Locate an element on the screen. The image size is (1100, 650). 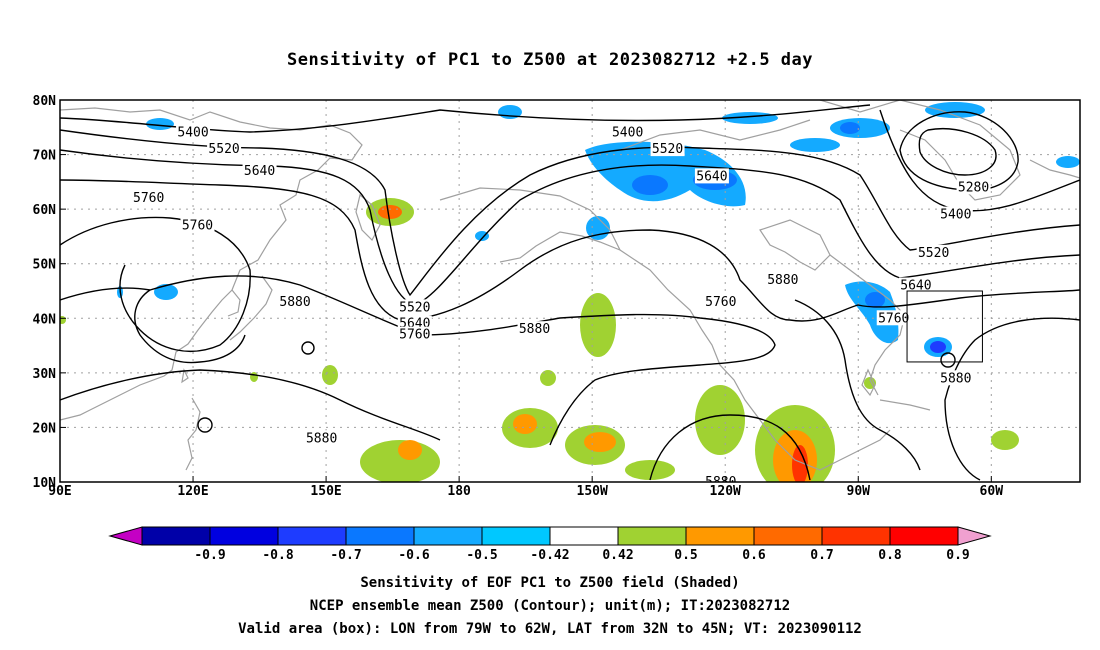
valid-area-box is located at coordinates (944, 326).